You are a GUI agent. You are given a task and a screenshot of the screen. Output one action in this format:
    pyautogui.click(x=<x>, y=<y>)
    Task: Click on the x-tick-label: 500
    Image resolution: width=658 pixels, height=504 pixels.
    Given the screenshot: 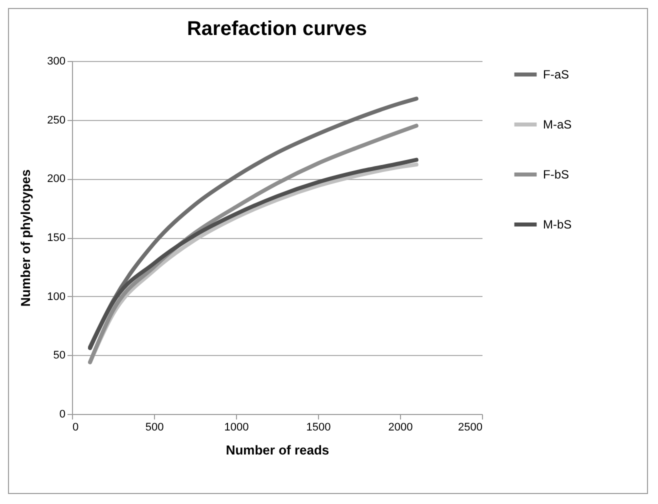 What is the action you would take?
    pyautogui.click(x=154, y=428)
    